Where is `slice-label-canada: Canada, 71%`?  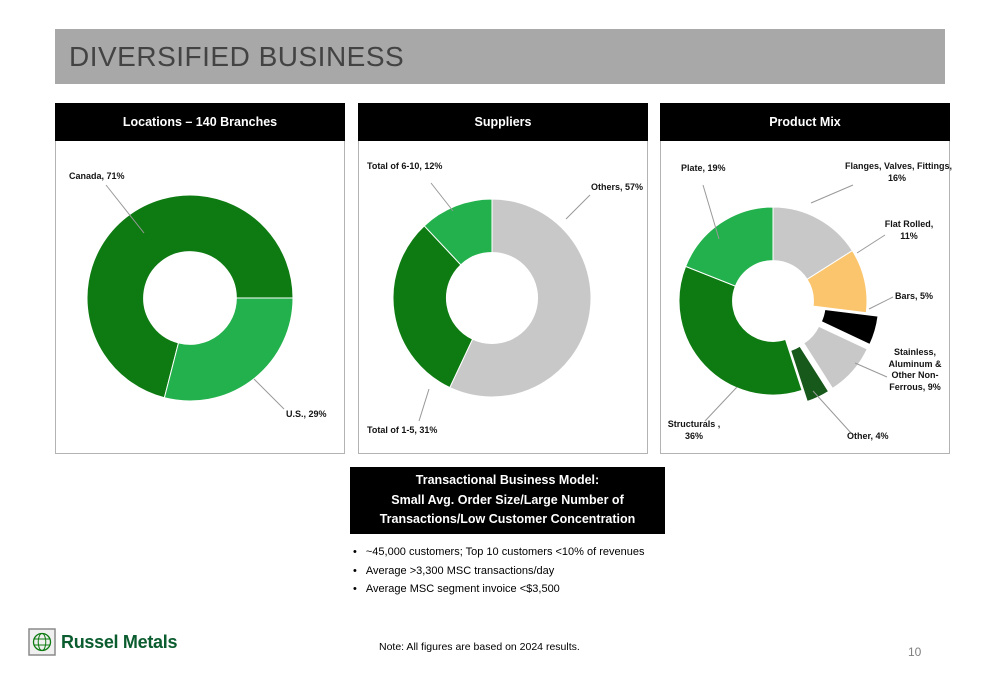
slice-label-canada: Canada, 71% is located at coordinates (97, 176).